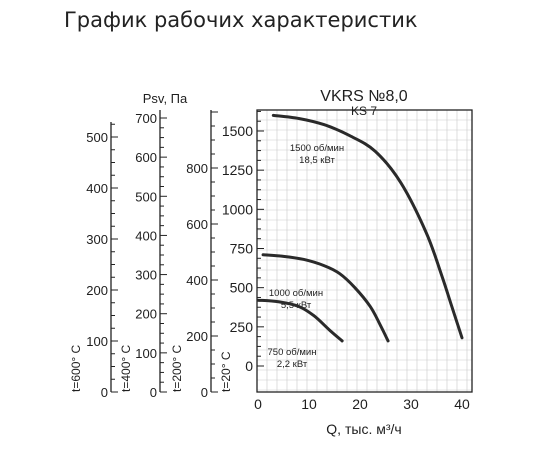 This screenshot has width=550, height=450. I want to click on series-label: 1000 об/мин, so click(296, 293).